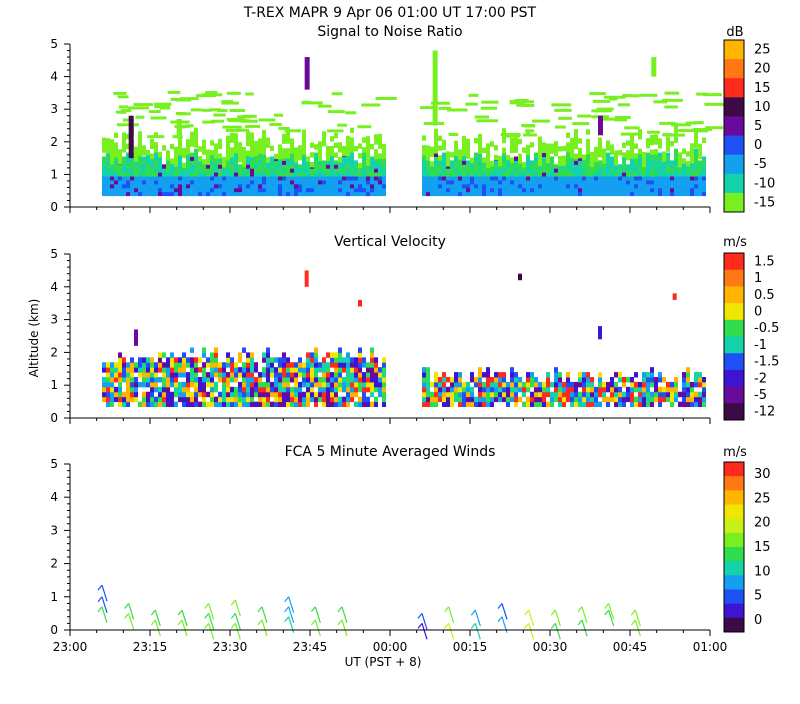 Image resolution: width=800 pixels, height=704 pixels. Describe the element at coordinates (54, 464) in the screenshot. I see `y-tick-label: 5` at that location.